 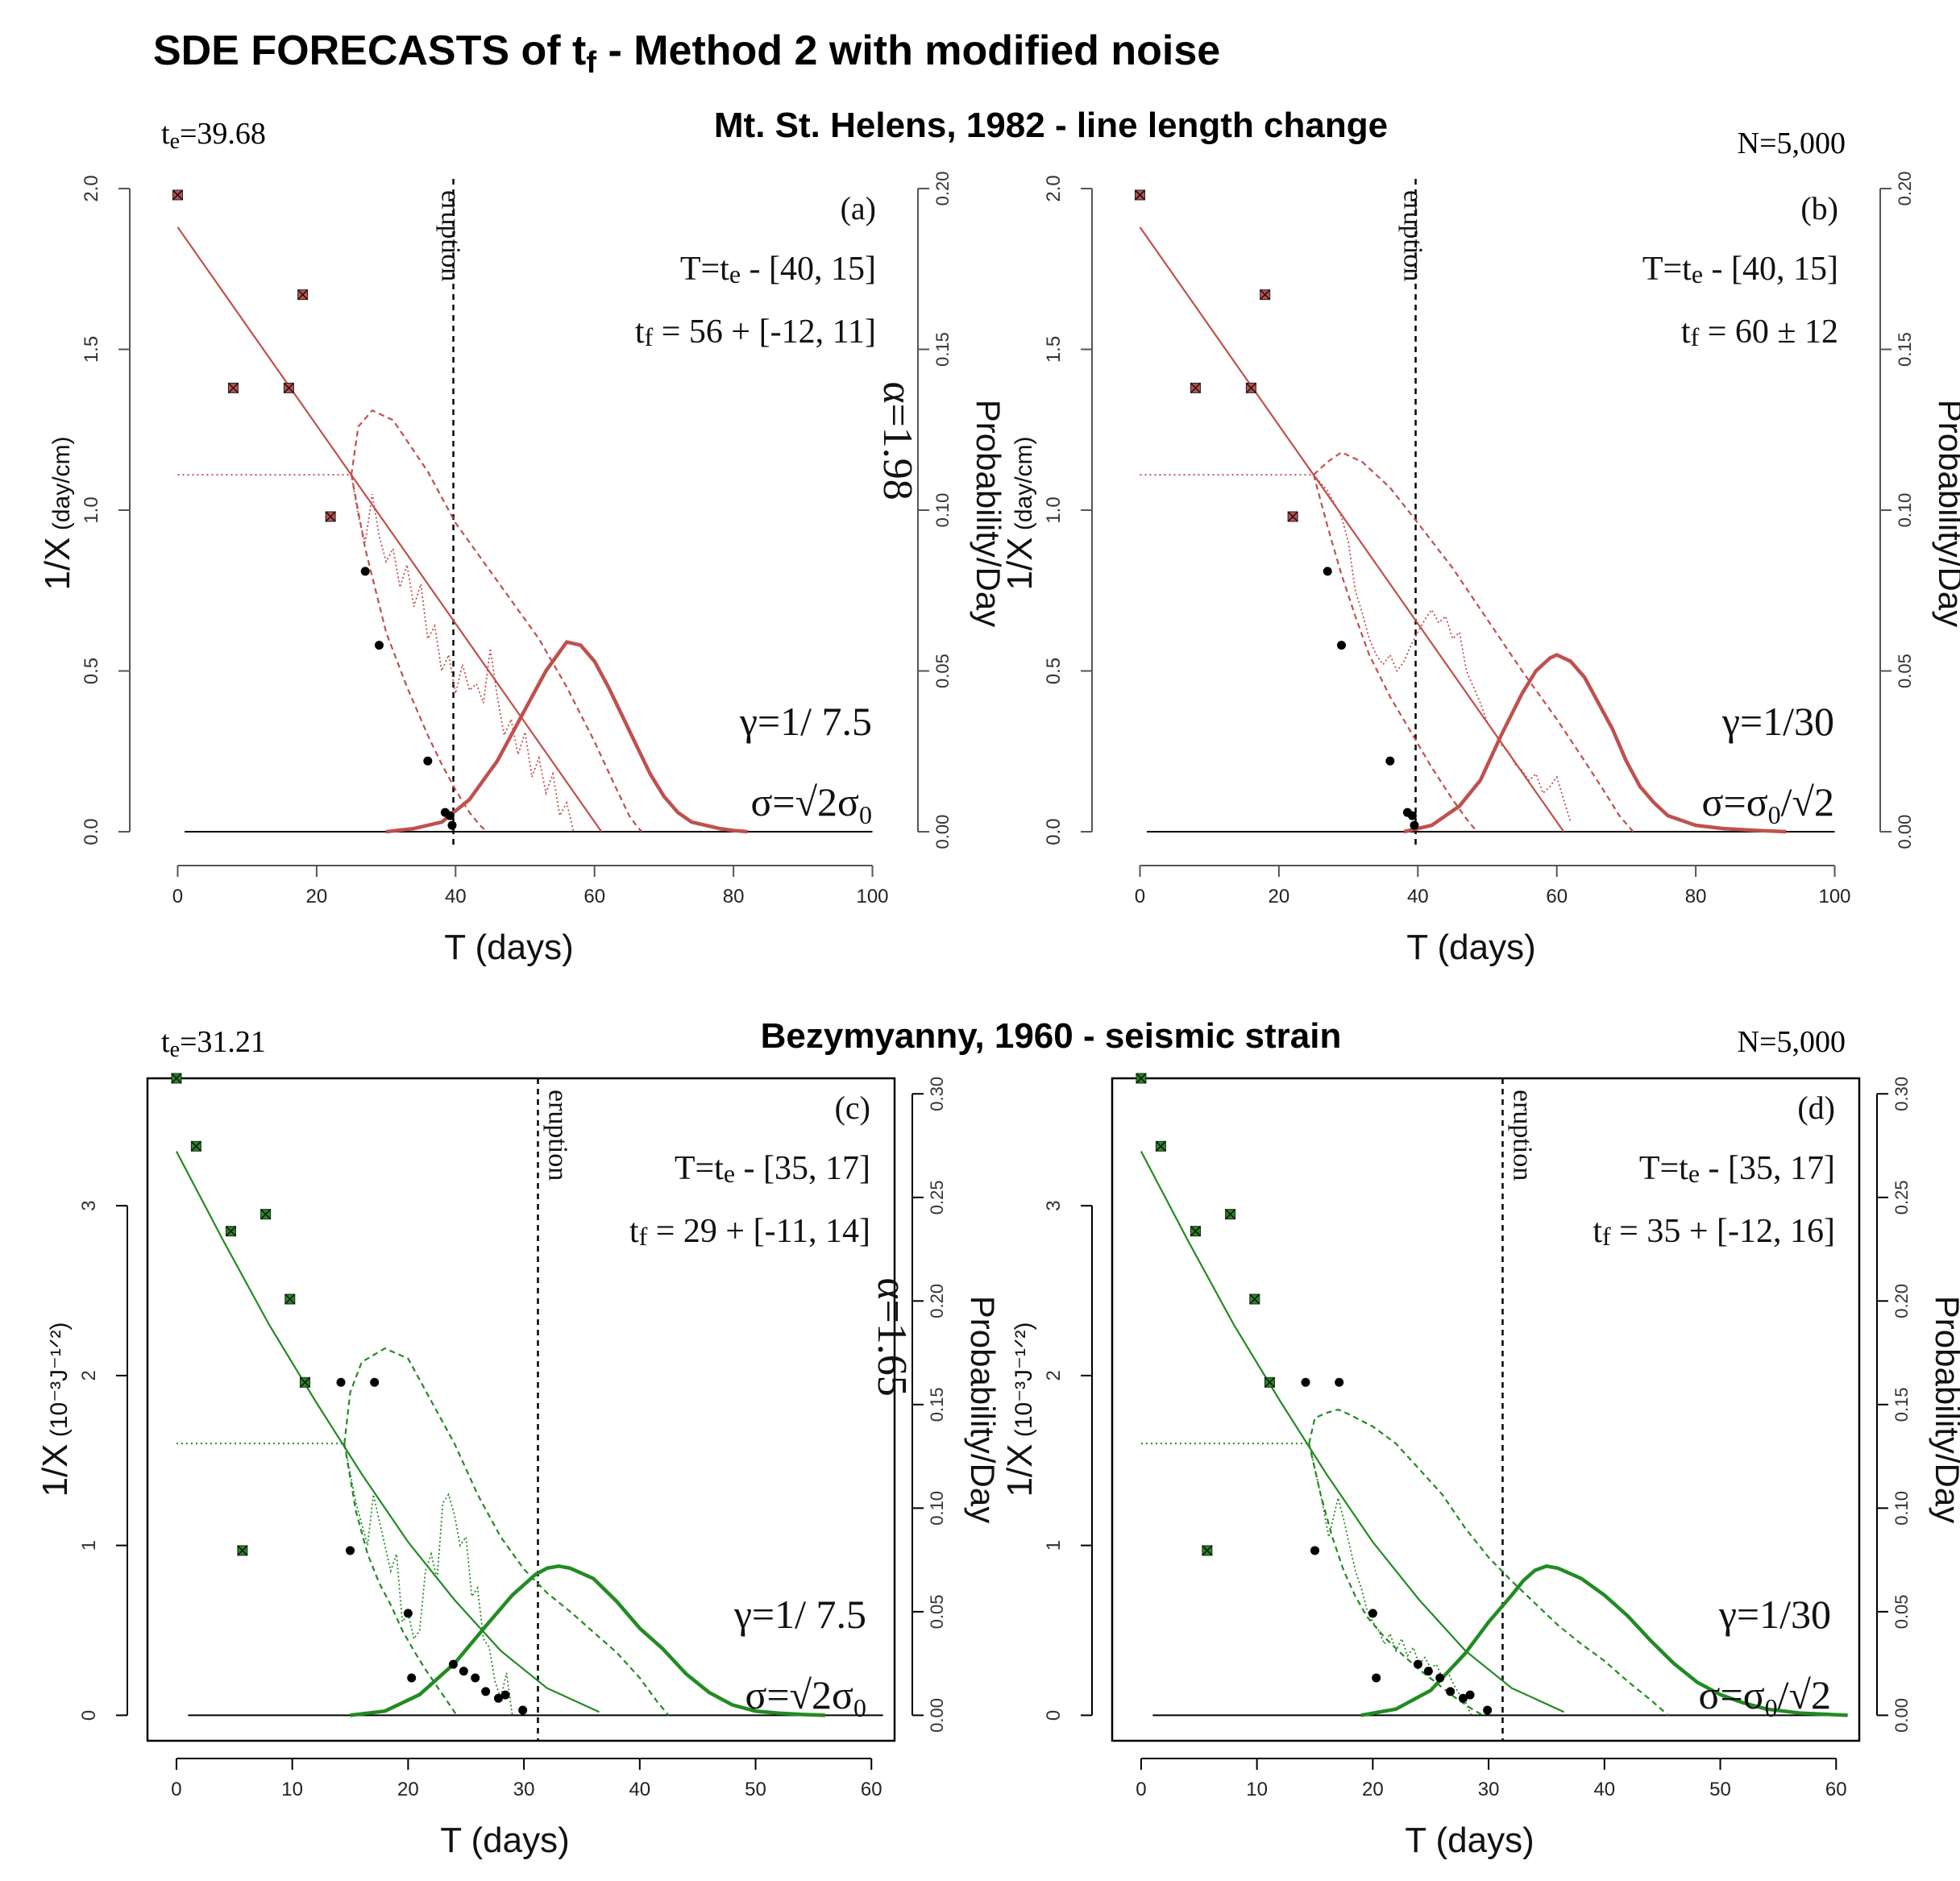 I want to click on x-tick-label: 80, so click(x=1696, y=897).